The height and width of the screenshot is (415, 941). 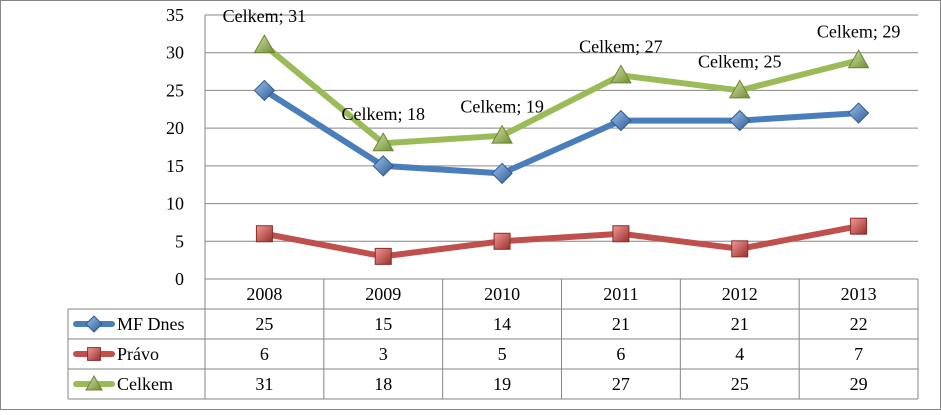 I want to click on x-category-label: 2010, so click(x=502, y=294).